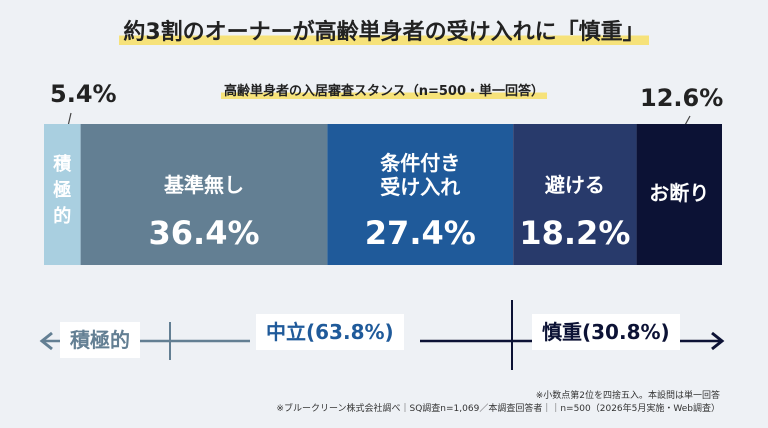  I want to click on callout-refuse-value: 12.6%, so click(682, 98).